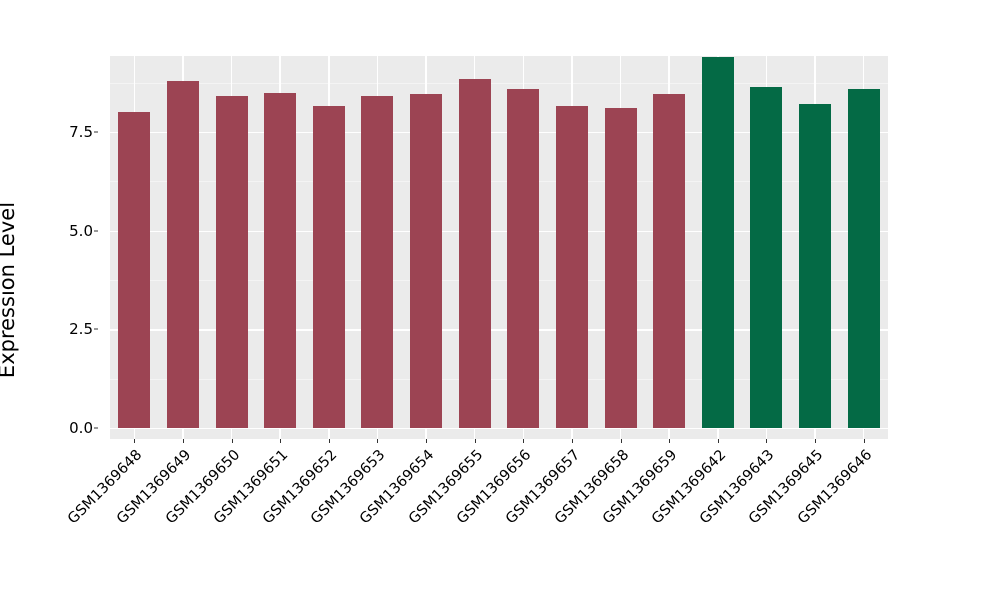  I want to click on y-axis-ticks: 0.0 2.5 5.0 7.5, so click(72, 290).